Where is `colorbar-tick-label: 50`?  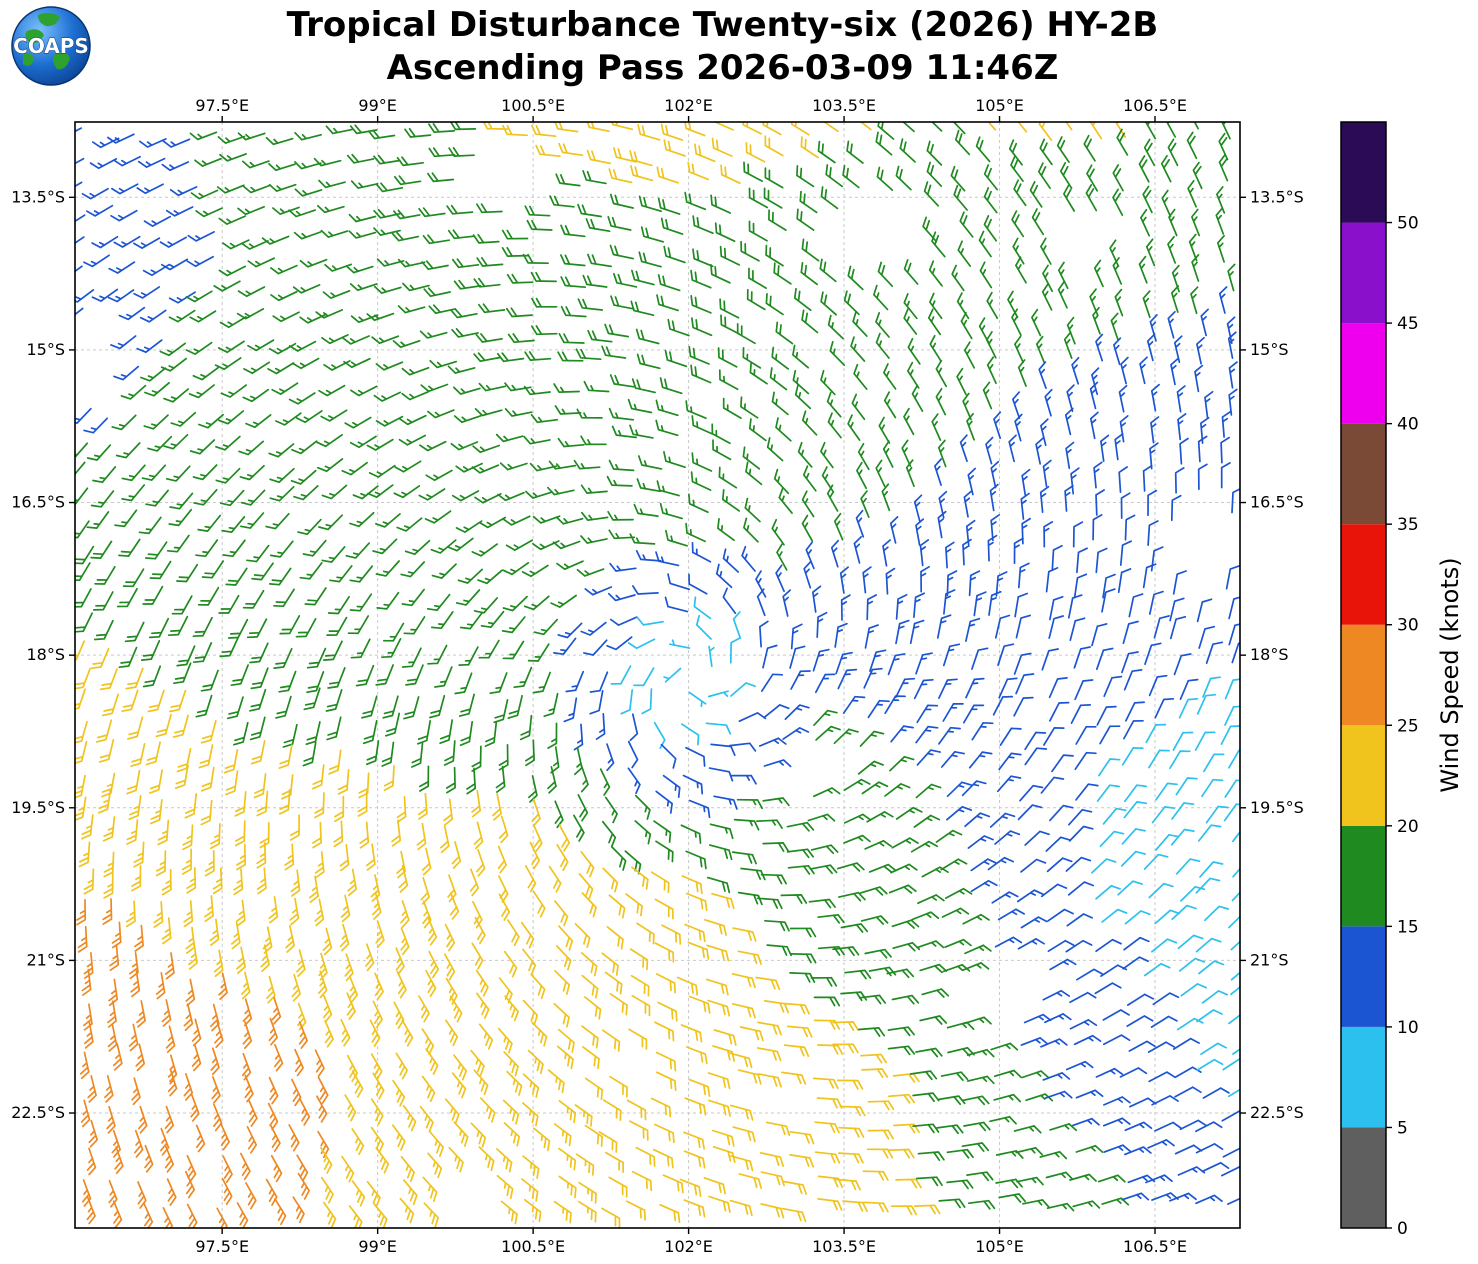
colorbar-tick-label: 50 is located at coordinates (1408, 224).